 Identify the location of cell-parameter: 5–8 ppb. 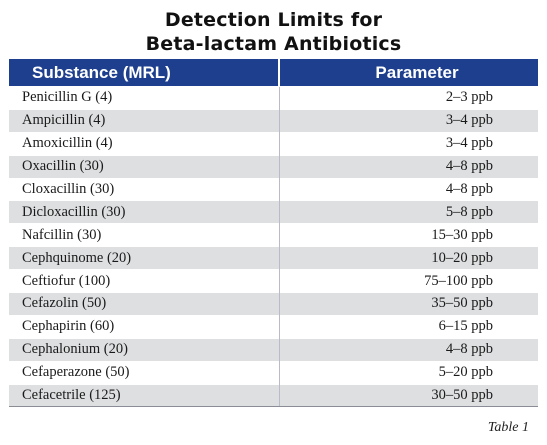
(408, 212).